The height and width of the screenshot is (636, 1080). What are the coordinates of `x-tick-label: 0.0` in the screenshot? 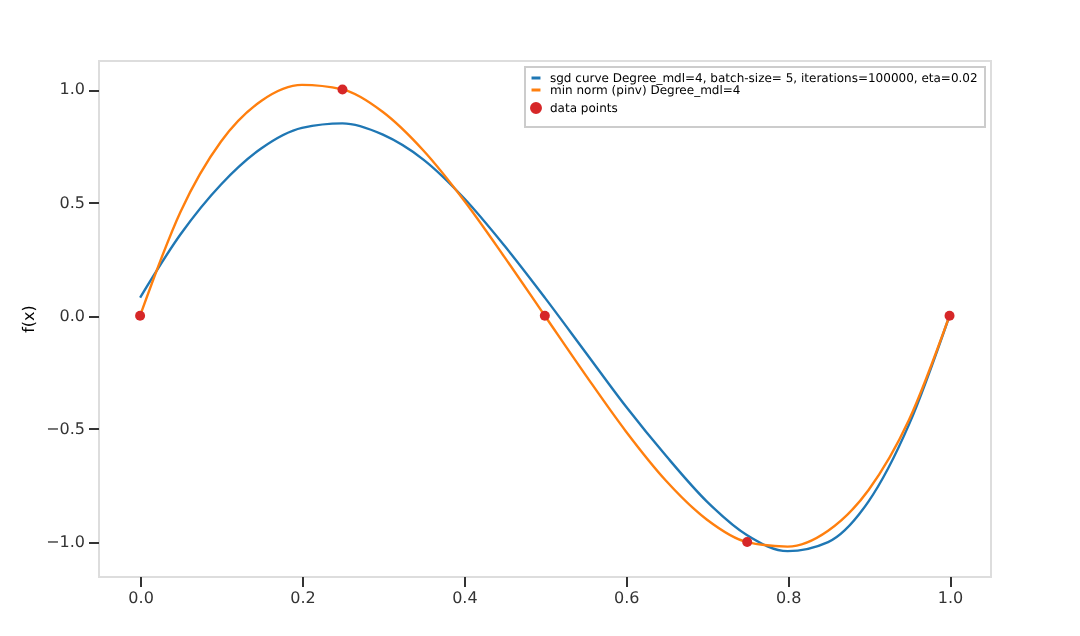 It's located at (141, 598).